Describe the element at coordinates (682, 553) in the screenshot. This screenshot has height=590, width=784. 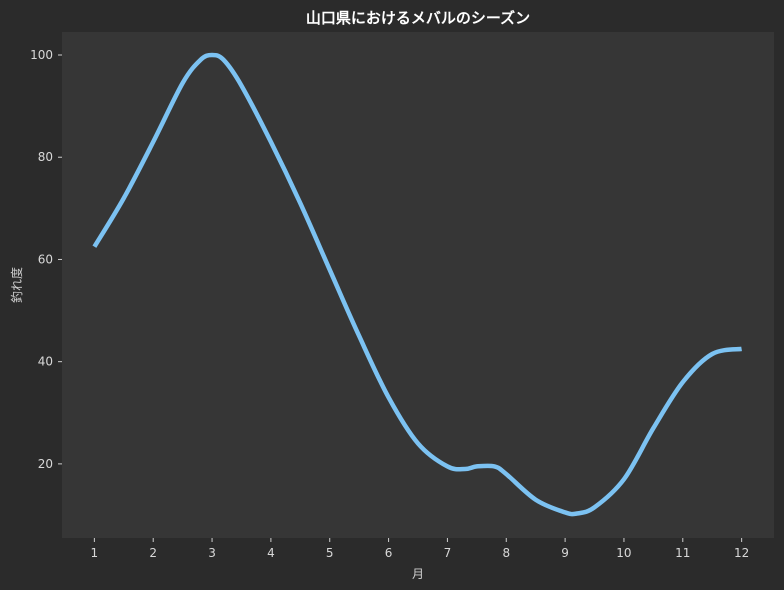
I see `x-tick-label: 11` at that location.